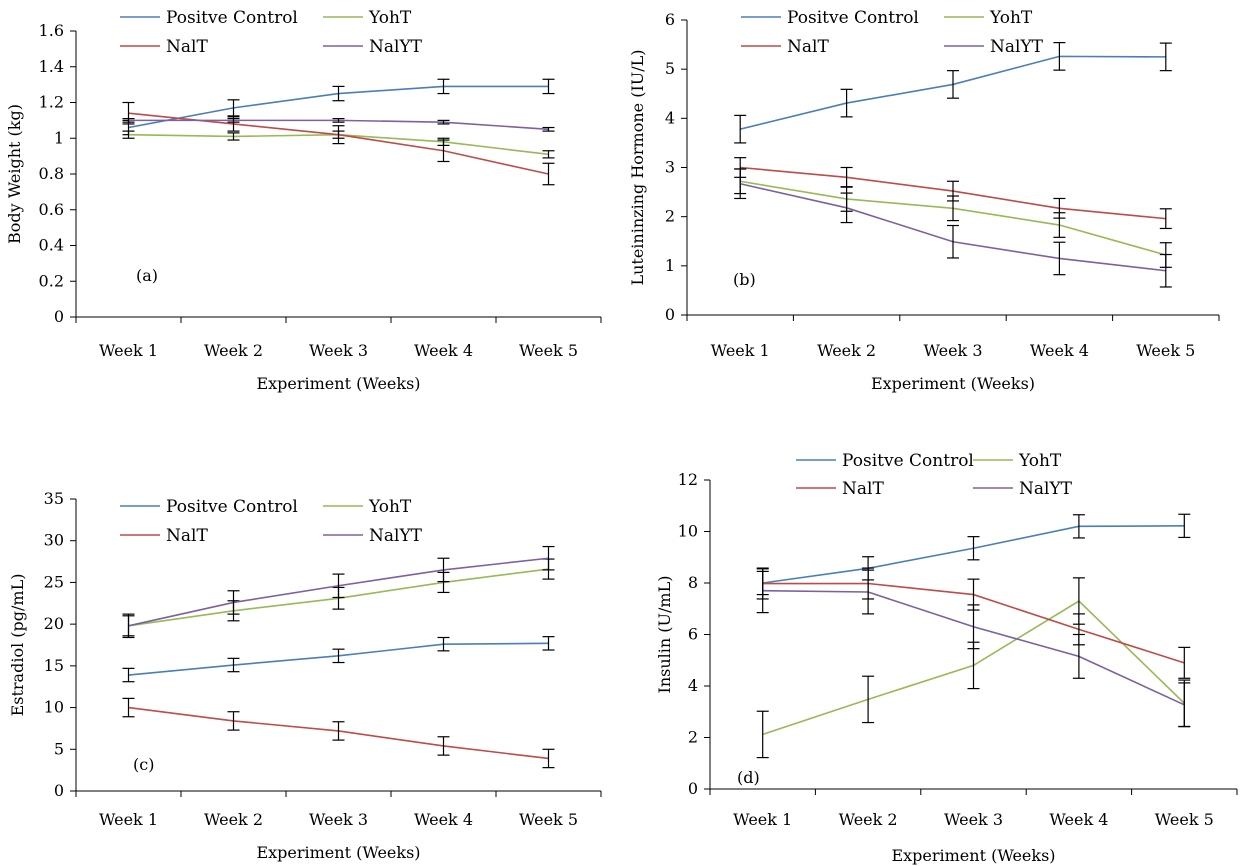  I want to click on y-axis-title: Insulin (U/mL), so click(664, 635).